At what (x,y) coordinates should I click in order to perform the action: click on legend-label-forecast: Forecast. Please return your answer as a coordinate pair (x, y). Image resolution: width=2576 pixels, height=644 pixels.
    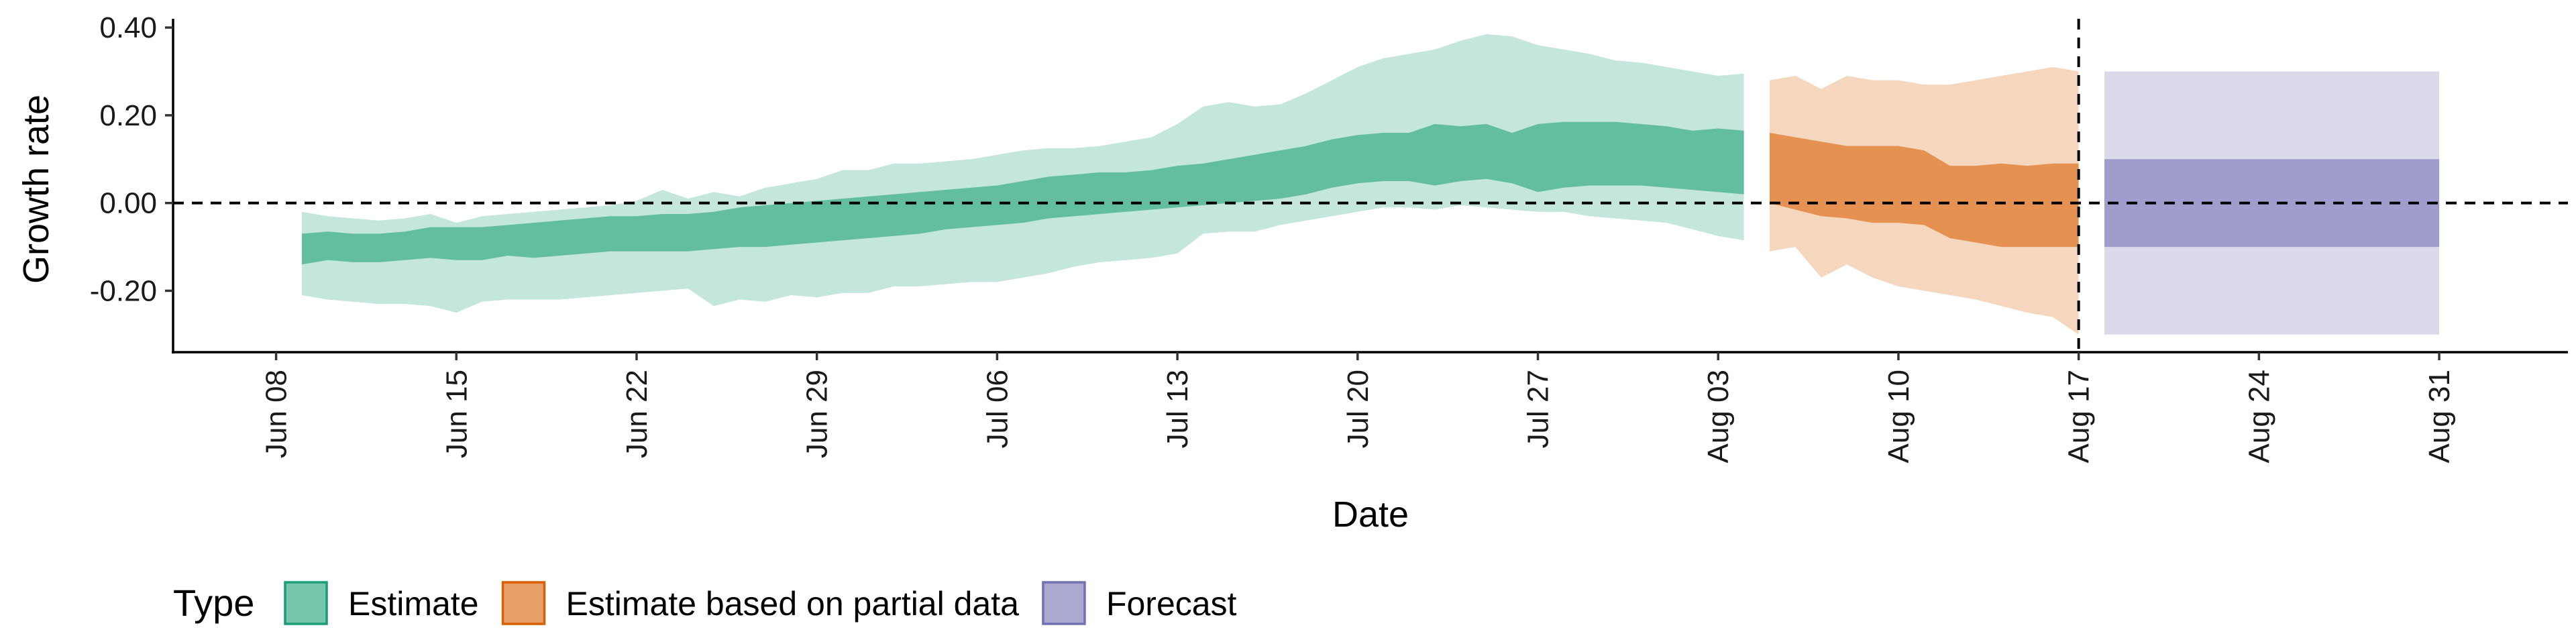
    Looking at the image, I should click on (1171, 604).